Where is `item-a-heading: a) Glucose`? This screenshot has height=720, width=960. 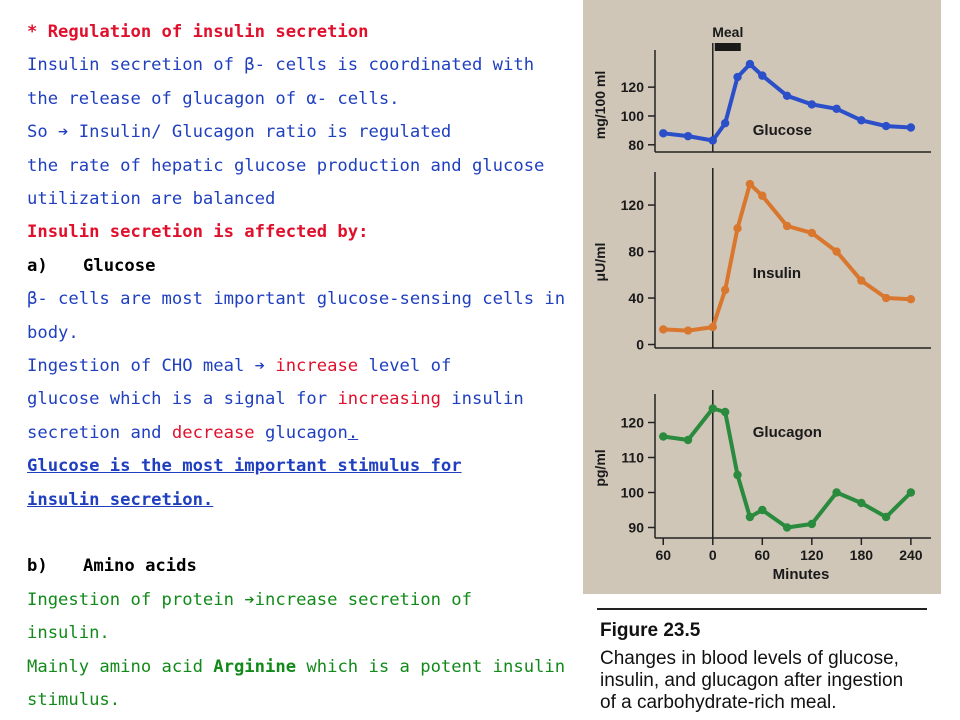
item-a-heading: a) Glucose is located at coordinates (292, 266).